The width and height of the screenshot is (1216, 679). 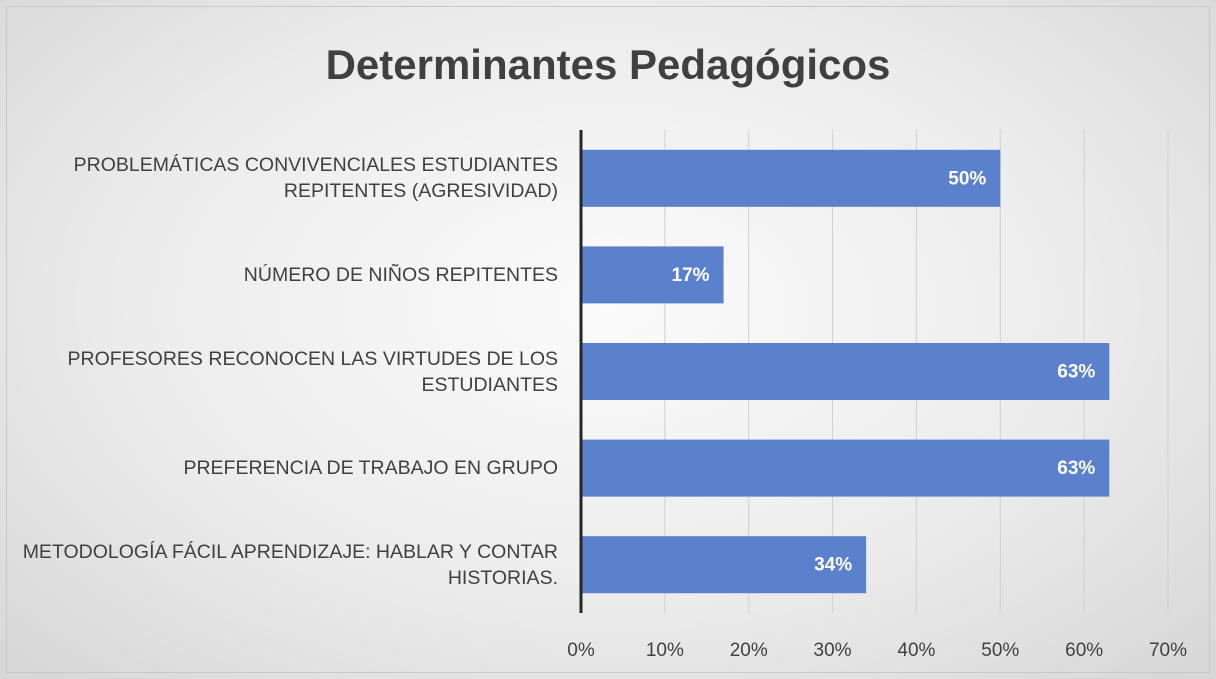 I want to click on x-tick-label: 60%, so click(x=1084, y=650).